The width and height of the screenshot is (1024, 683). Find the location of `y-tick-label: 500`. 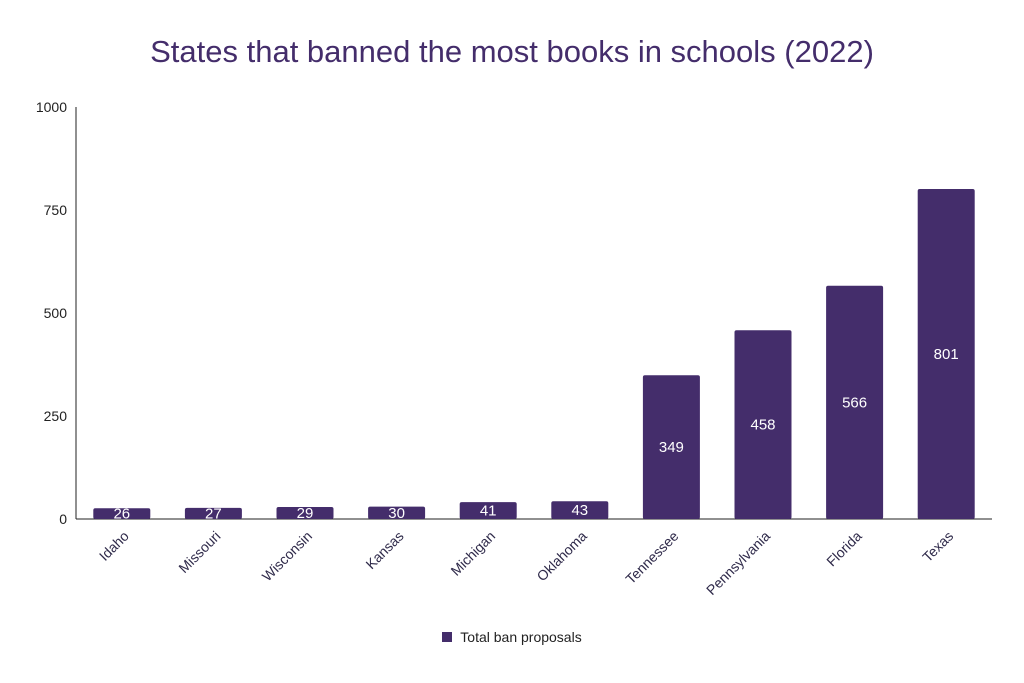

y-tick-label: 500 is located at coordinates (56, 313).